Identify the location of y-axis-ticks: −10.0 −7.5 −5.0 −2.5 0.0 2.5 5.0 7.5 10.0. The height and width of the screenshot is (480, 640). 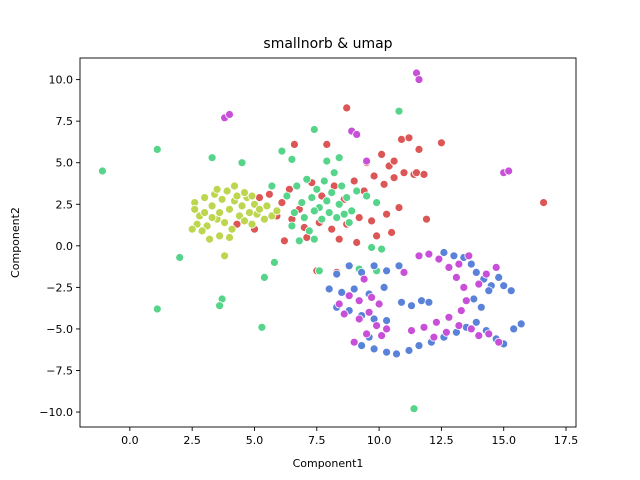
(59, 246).